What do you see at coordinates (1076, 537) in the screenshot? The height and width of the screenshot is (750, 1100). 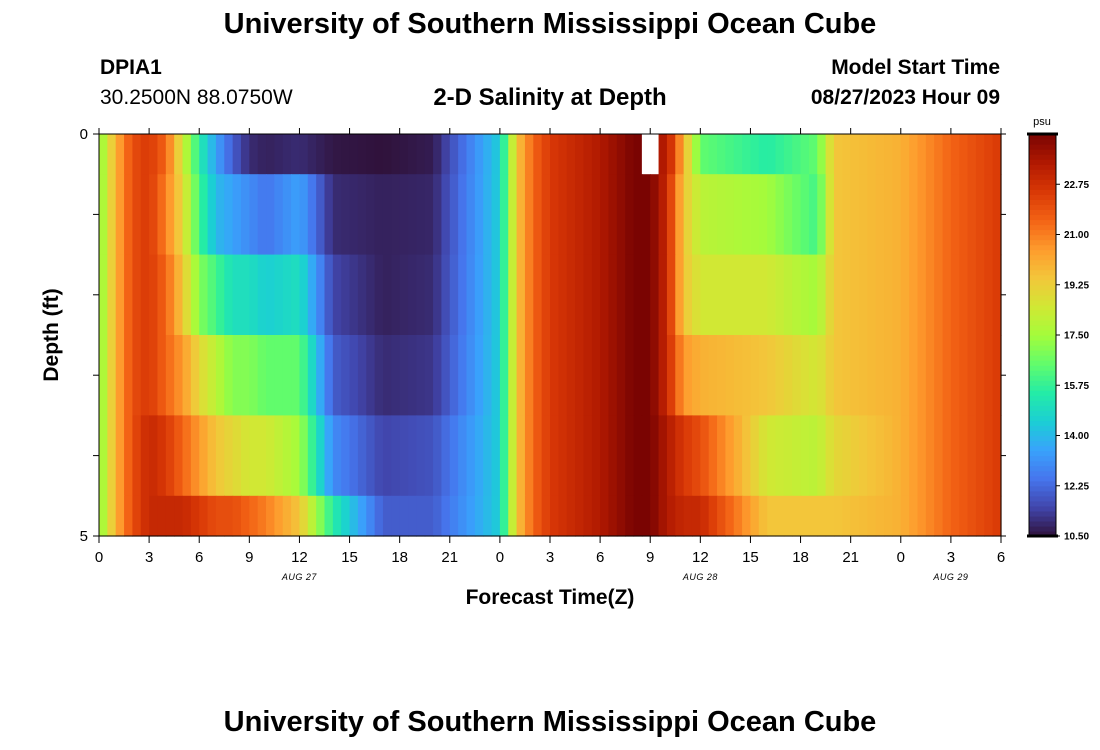 I see `colorbar-tick-label: 10.50` at bounding box center [1076, 537].